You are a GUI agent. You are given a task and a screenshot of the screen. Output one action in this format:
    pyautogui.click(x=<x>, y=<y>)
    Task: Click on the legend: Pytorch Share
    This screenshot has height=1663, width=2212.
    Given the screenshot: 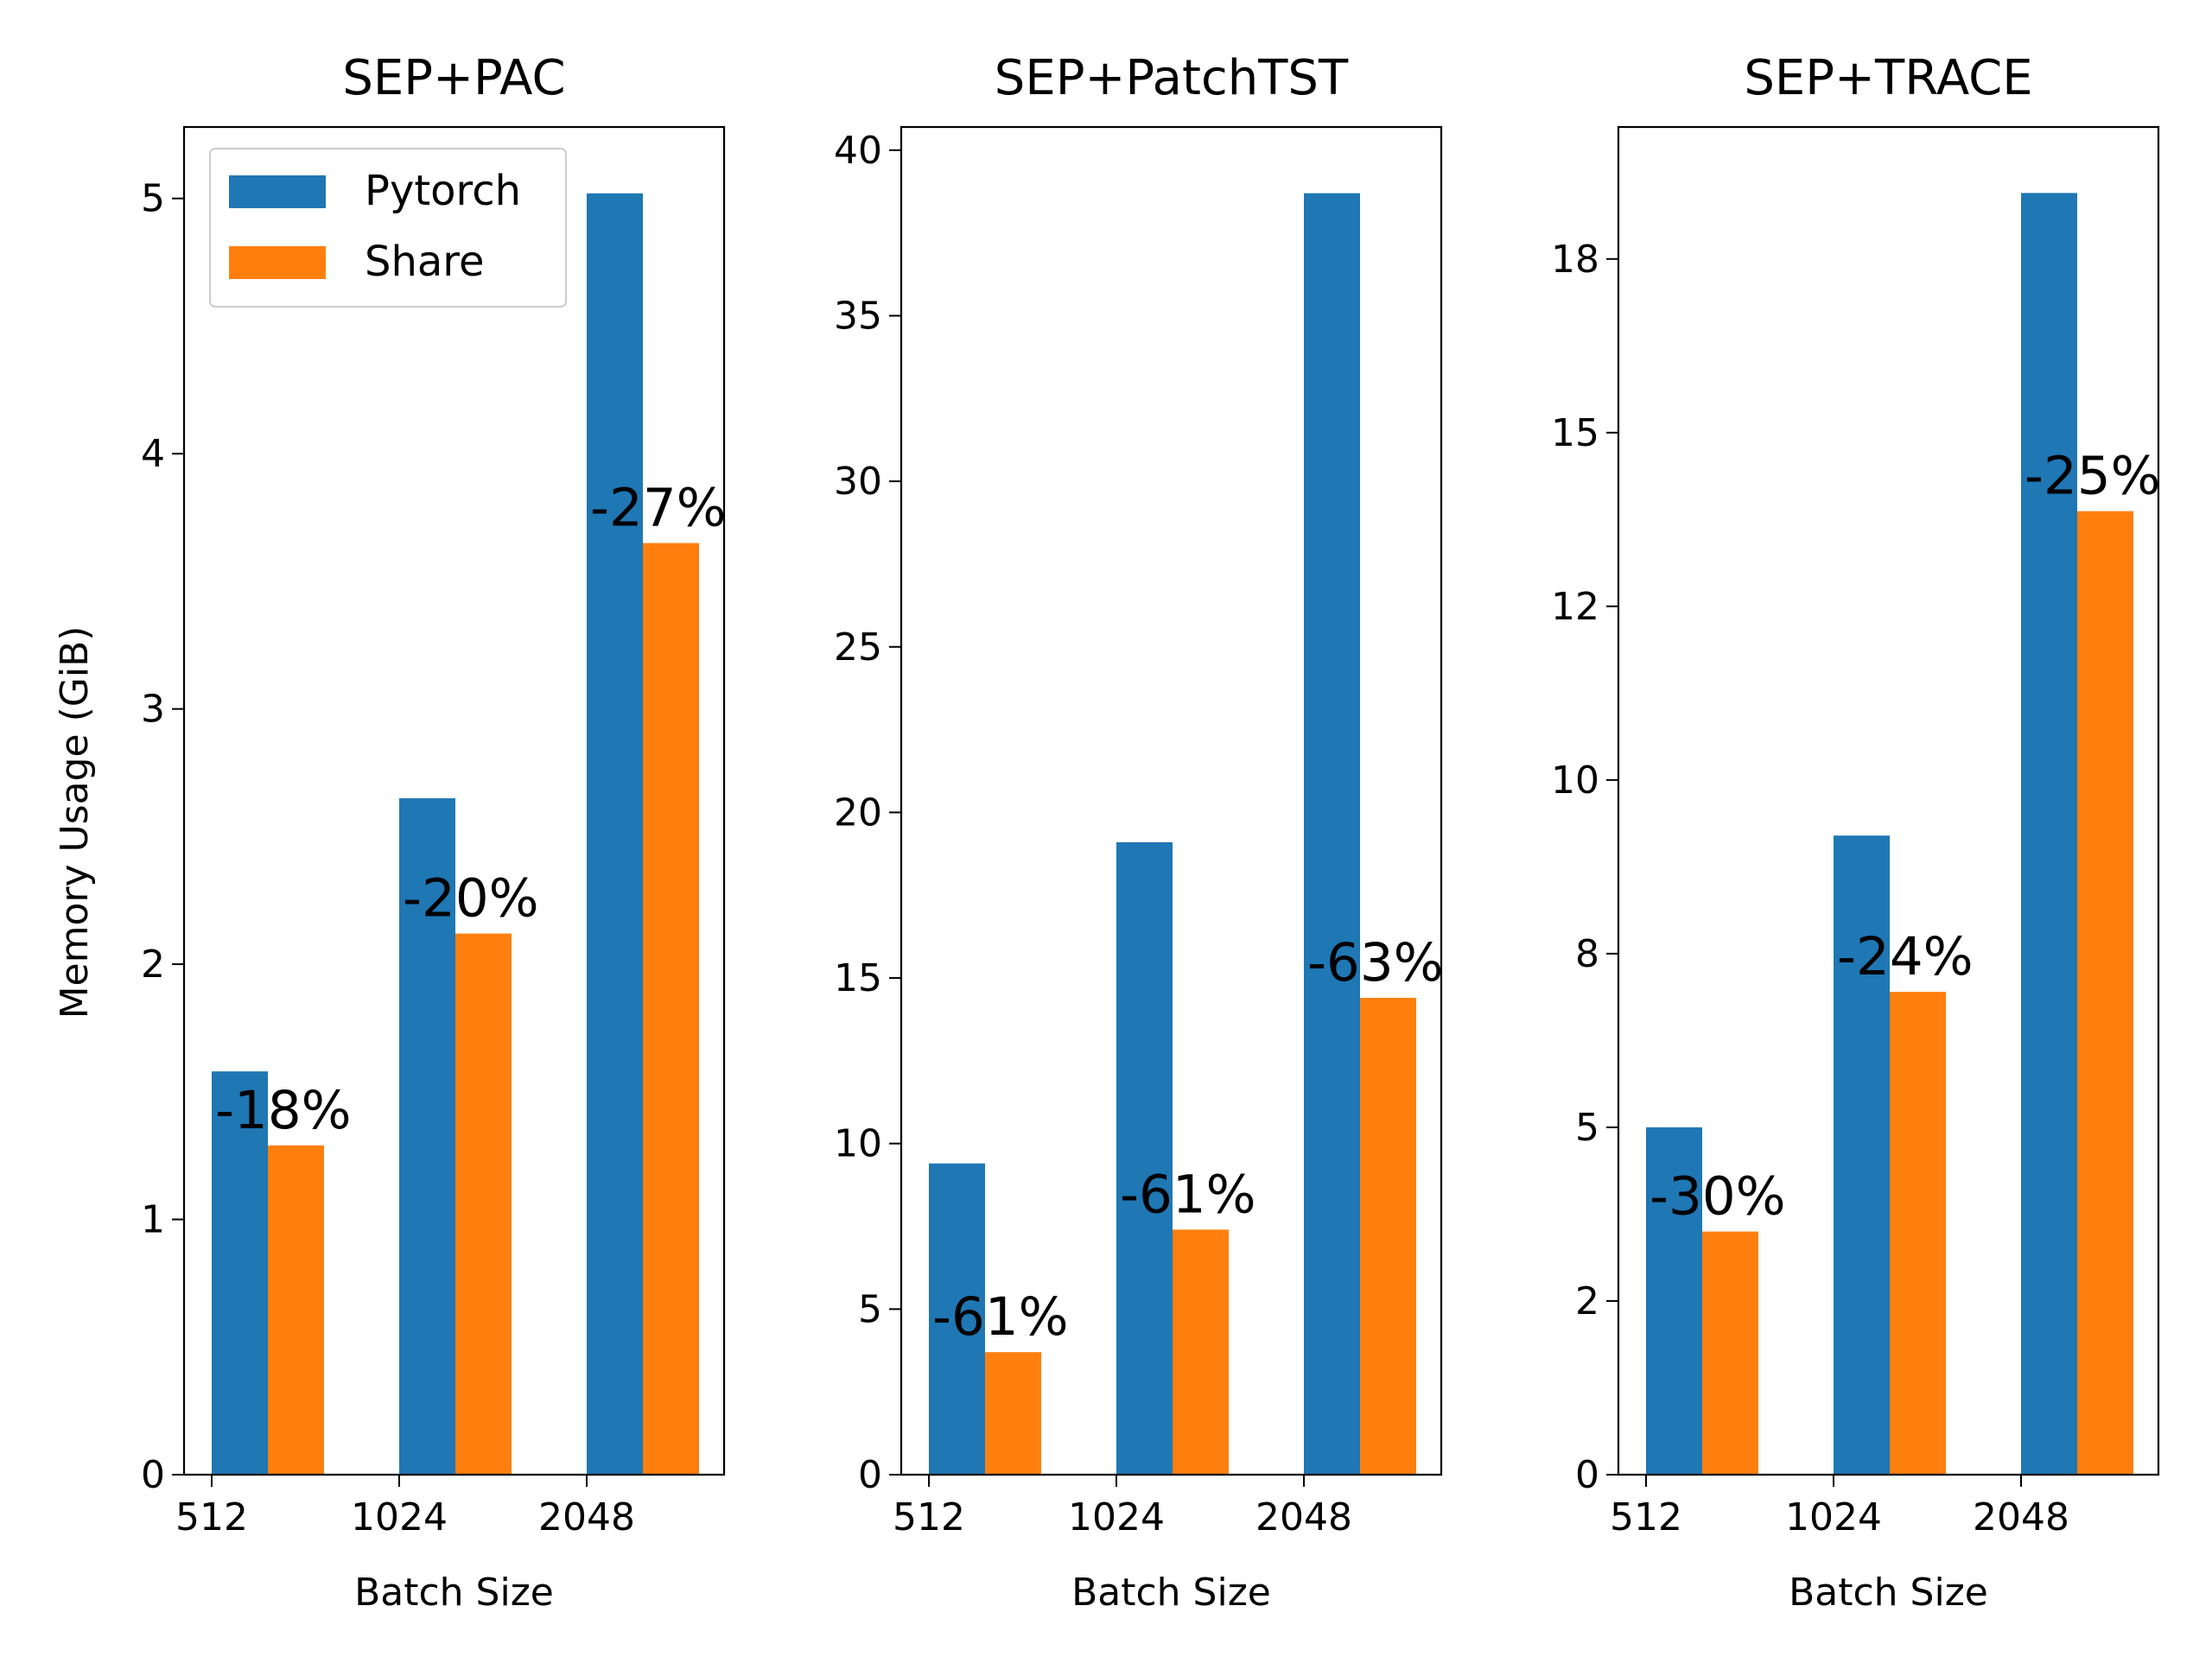 What is the action you would take?
    pyautogui.click(x=388, y=228)
    